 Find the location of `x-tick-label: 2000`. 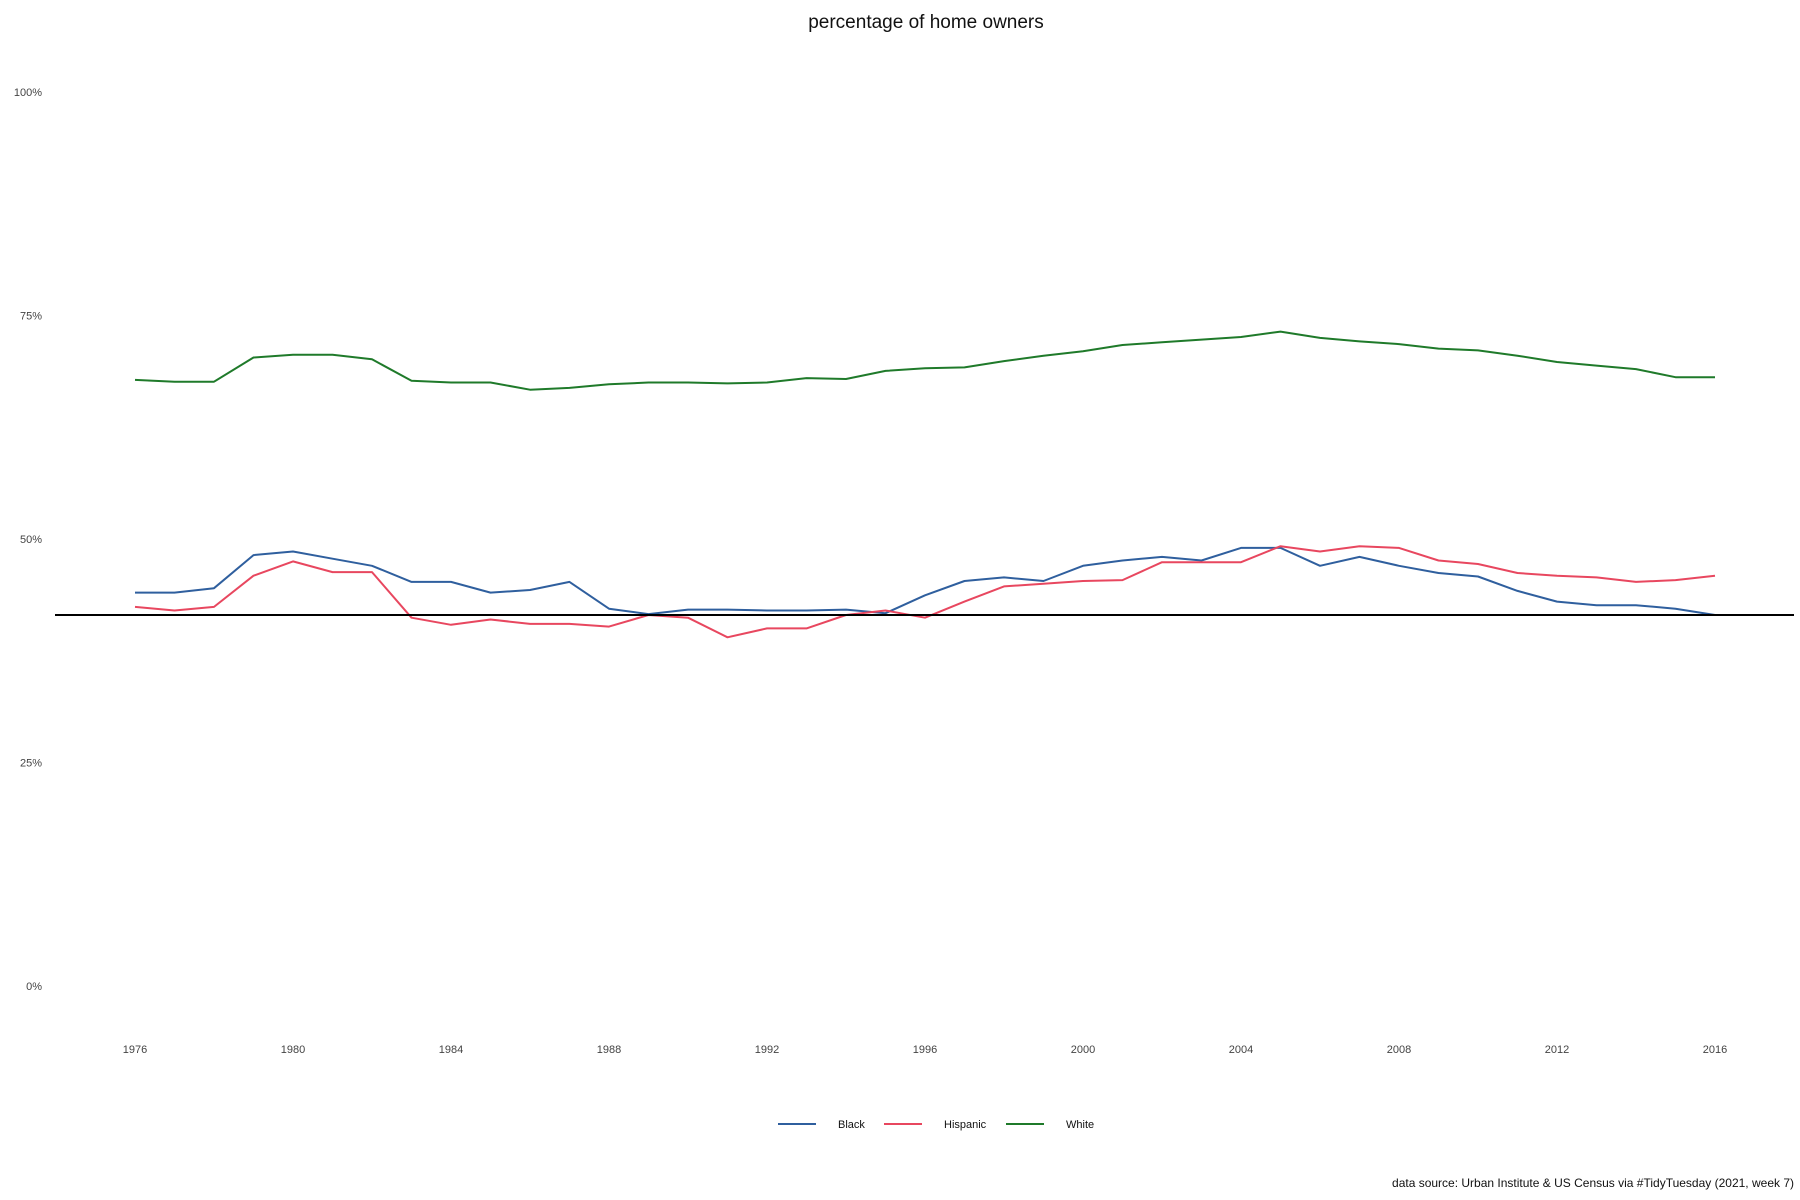

x-tick-label: 2000 is located at coordinates (1083, 1050).